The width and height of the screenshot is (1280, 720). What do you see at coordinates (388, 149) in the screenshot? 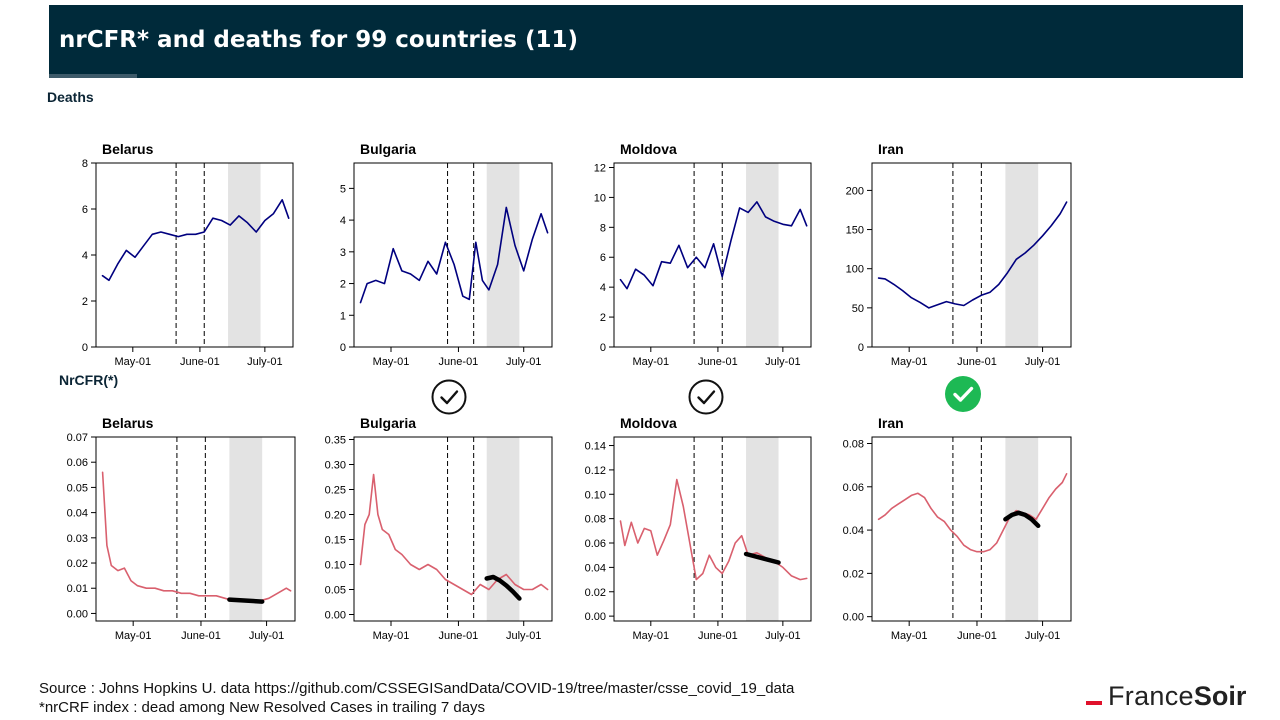
I see `deaths-bulgaria-title: Bulgaria` at bounding box center [388, 149].